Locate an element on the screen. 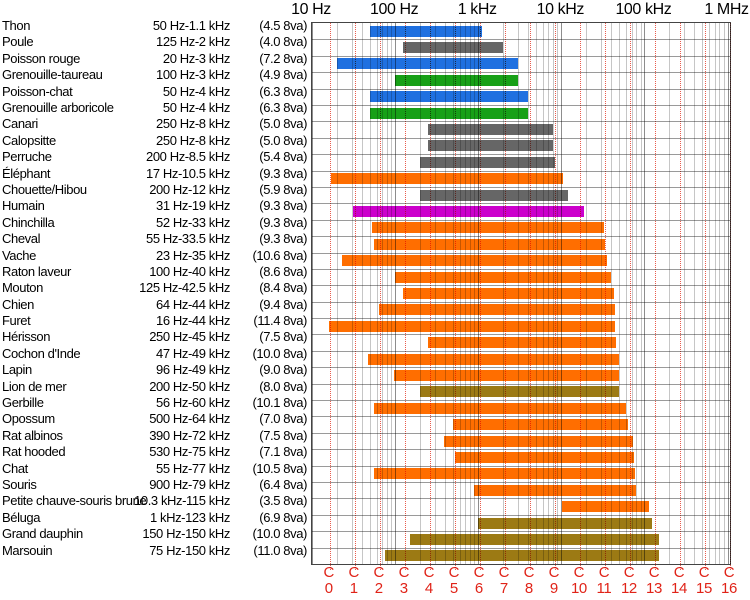 The height and width of the screenshot is (600, 750). frequency-axis-label: 100 Hz is located at coordinates (394, 9).